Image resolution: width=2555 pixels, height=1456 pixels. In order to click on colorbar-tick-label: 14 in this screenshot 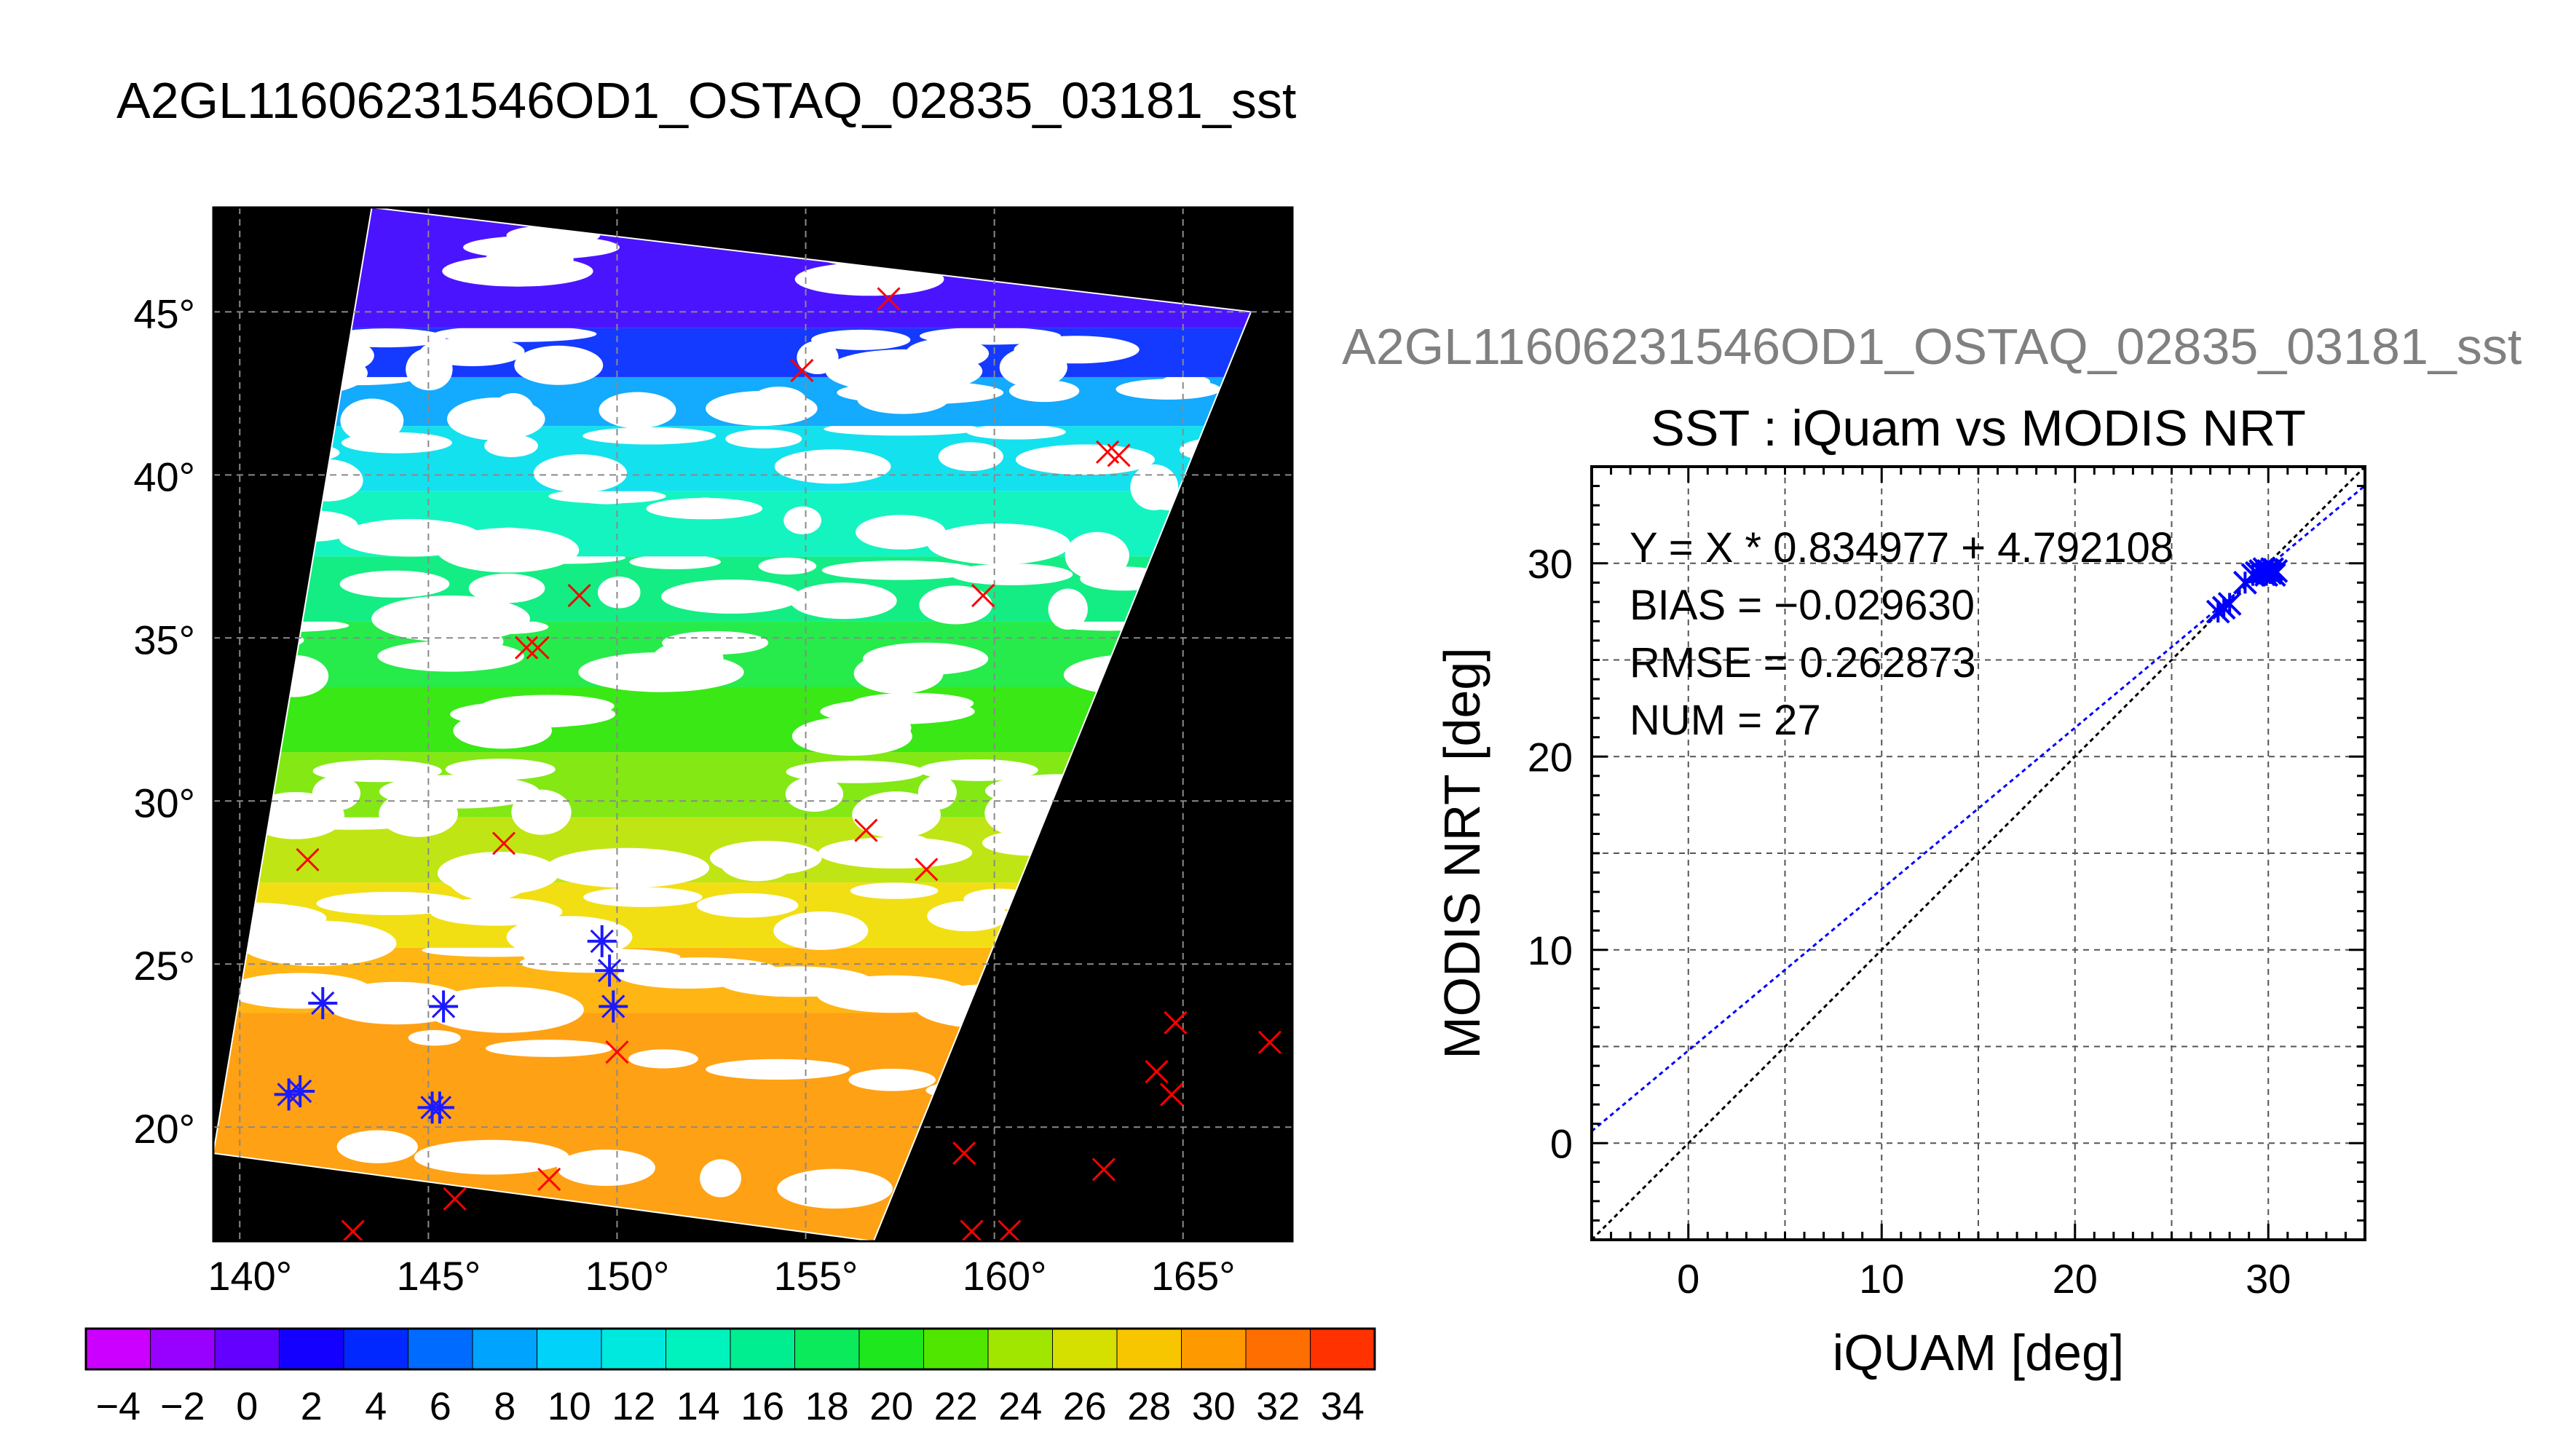, I will do `click(698, 1406)`.